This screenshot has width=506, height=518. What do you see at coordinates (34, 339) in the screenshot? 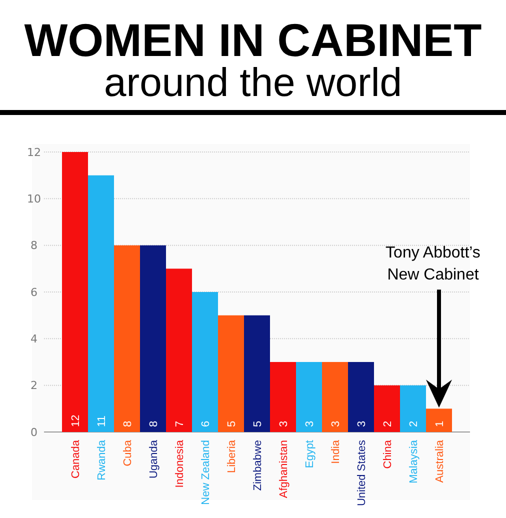
I see `y-tick-label: 4` at bounding box center [34, 339].